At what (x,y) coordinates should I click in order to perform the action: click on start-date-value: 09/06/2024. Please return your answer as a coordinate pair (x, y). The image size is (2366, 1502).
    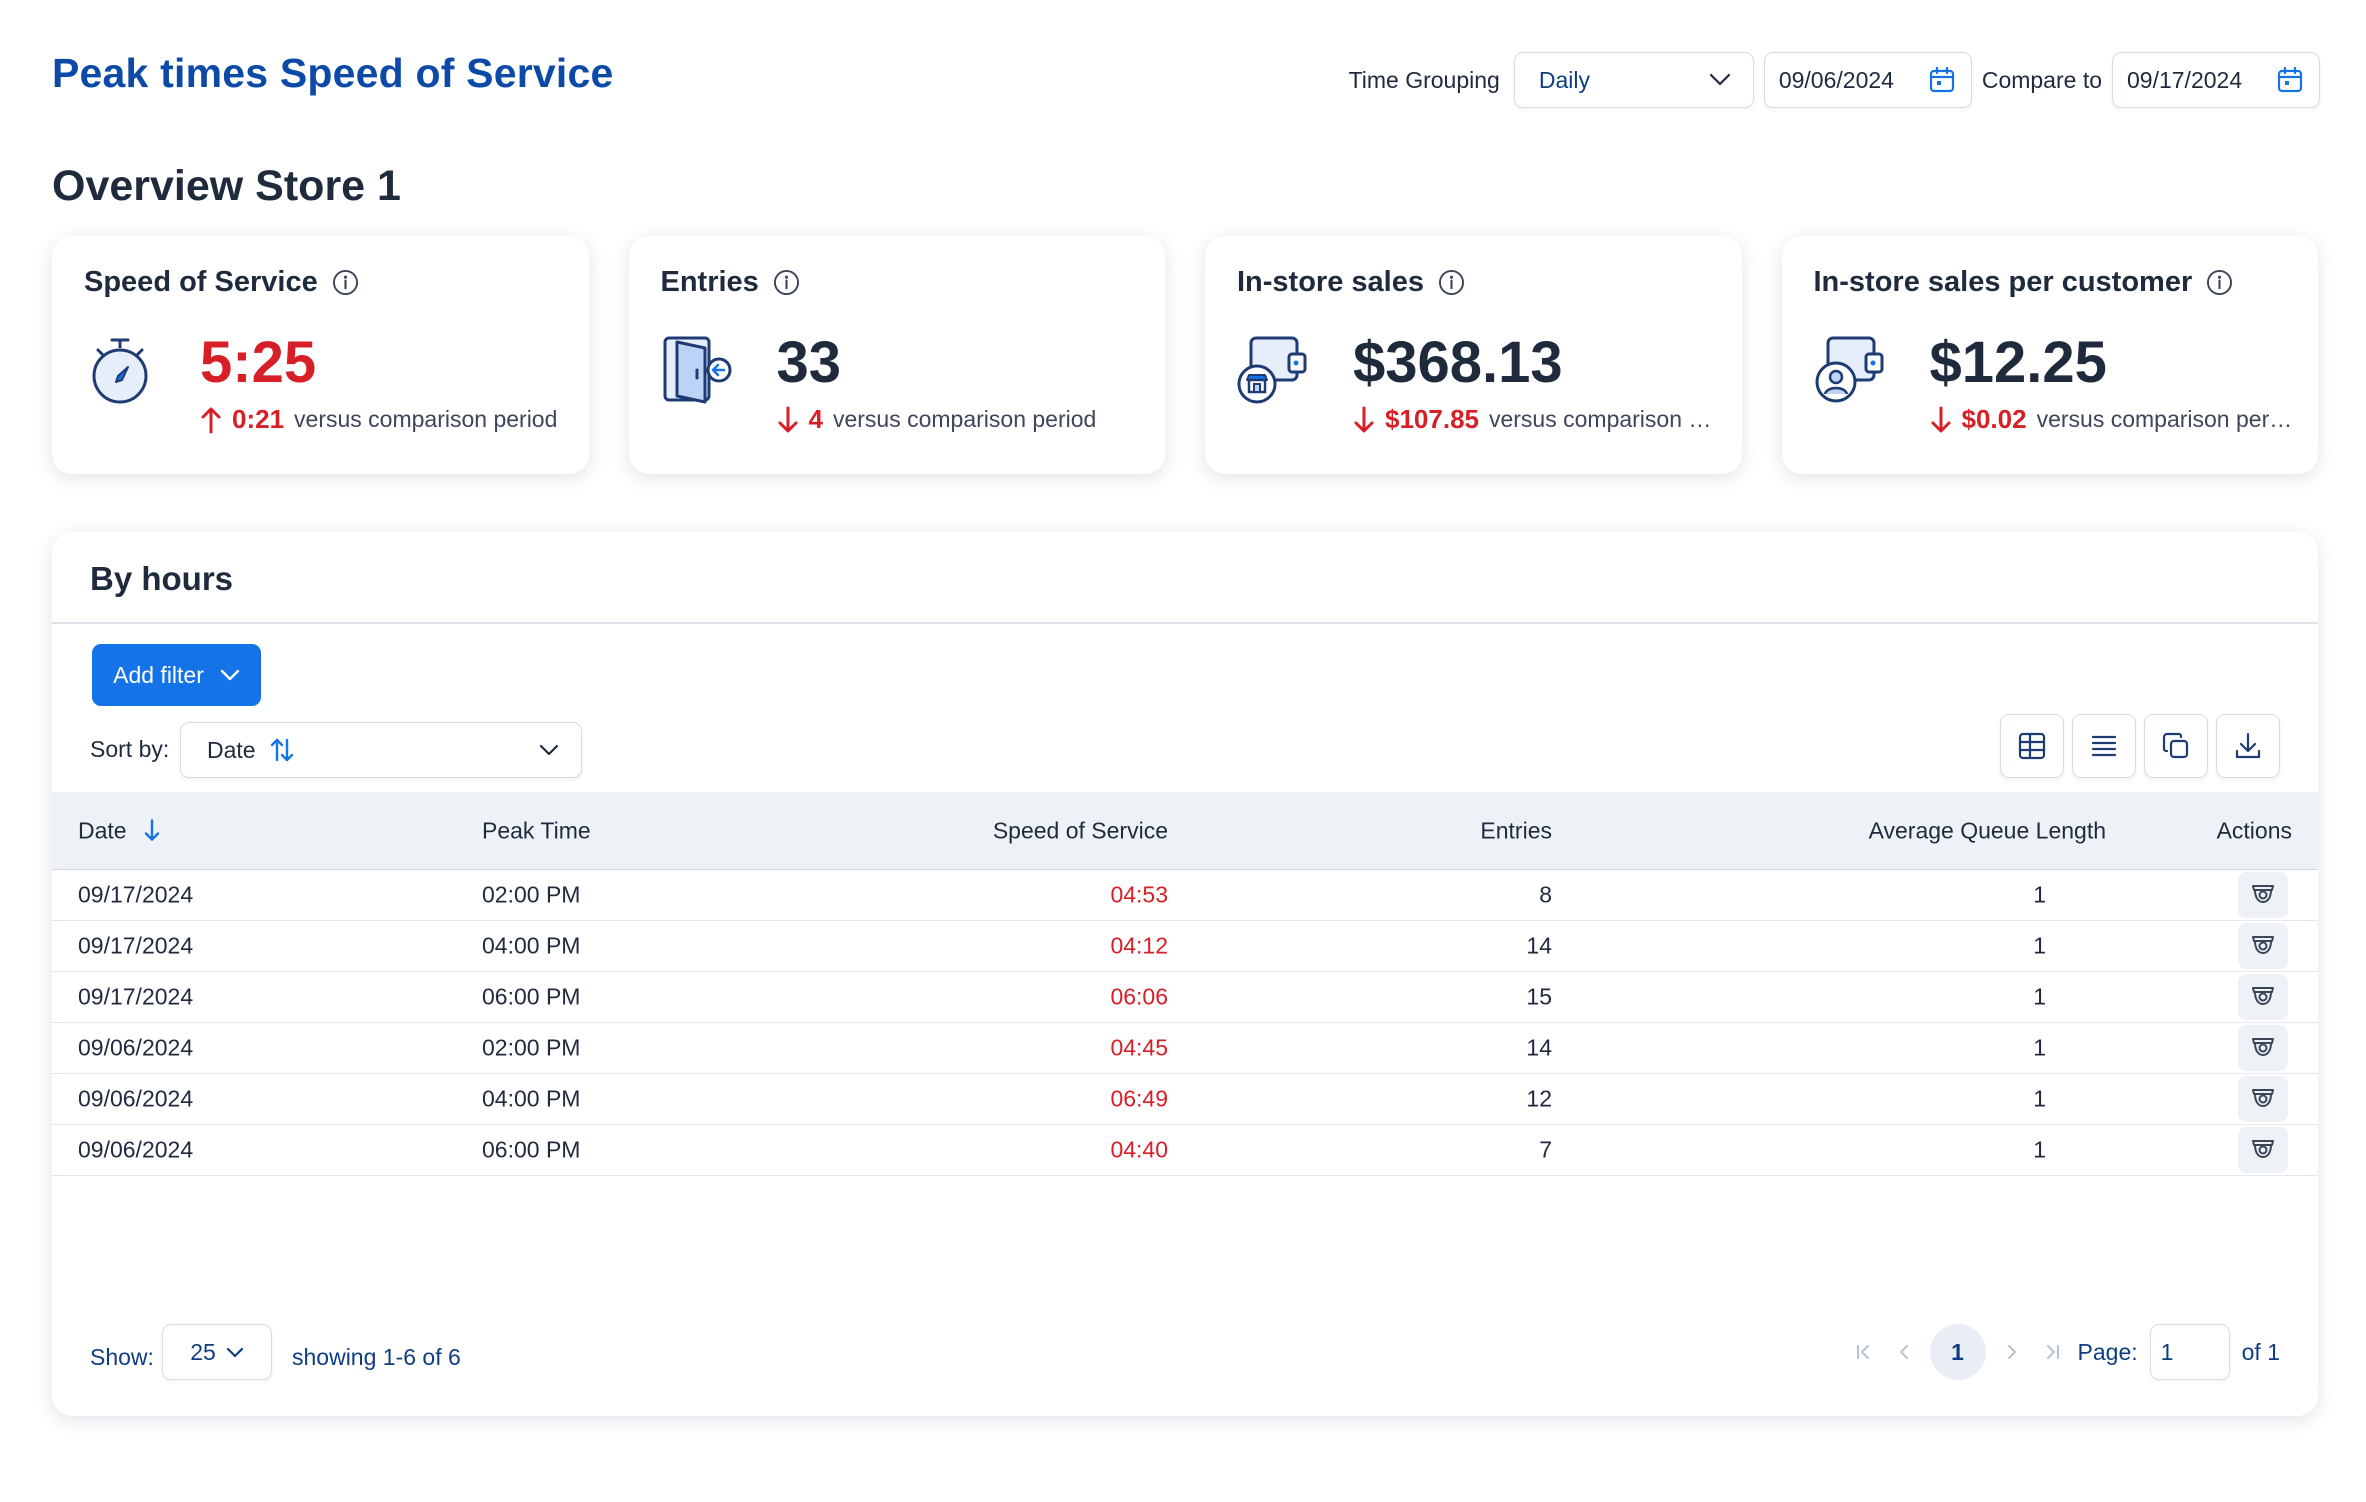
    Looking at the image, I should click on (1836, 79).